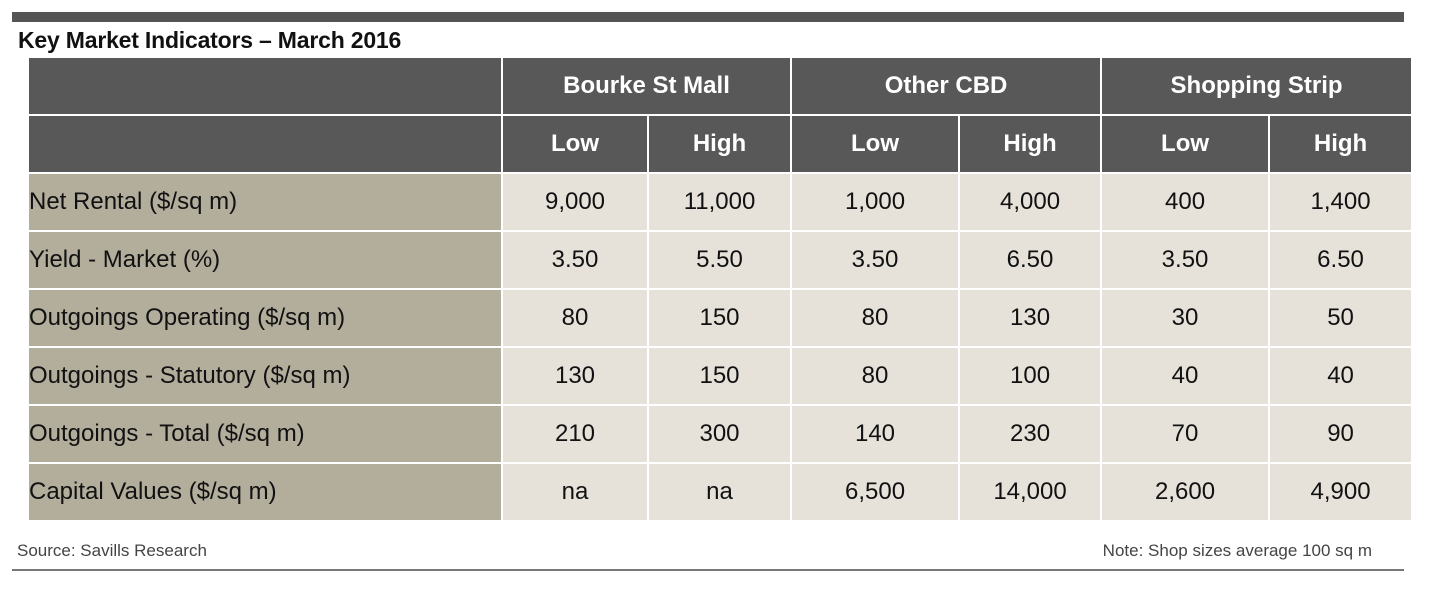 This screenshot has width=1440, height=615. What do you see at coordinates (1341, 492) in the screenshot?
I see `table-cell: 4,900` at bounding box center [1341, 492].